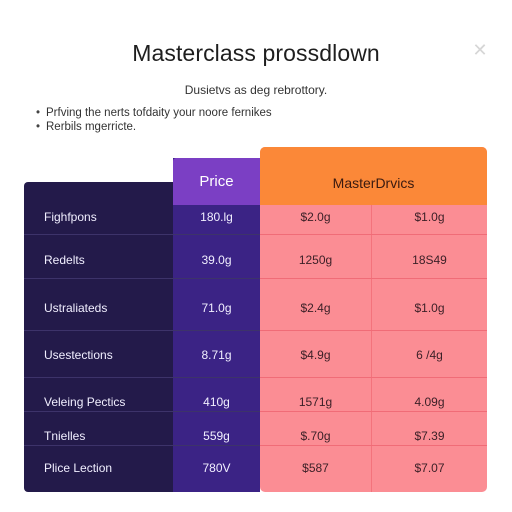 The height and width of the screenshot is (512, 512). I want to click on price-cell: 39.0g, so click(216, 260).